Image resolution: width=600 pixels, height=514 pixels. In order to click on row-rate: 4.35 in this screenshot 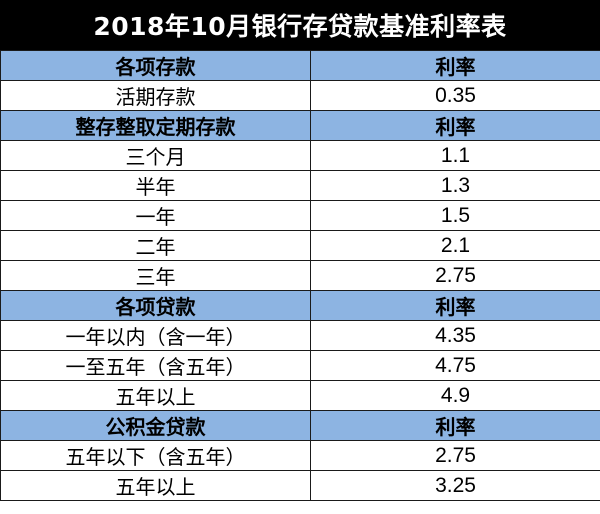, I will do `click(455, 335)`.